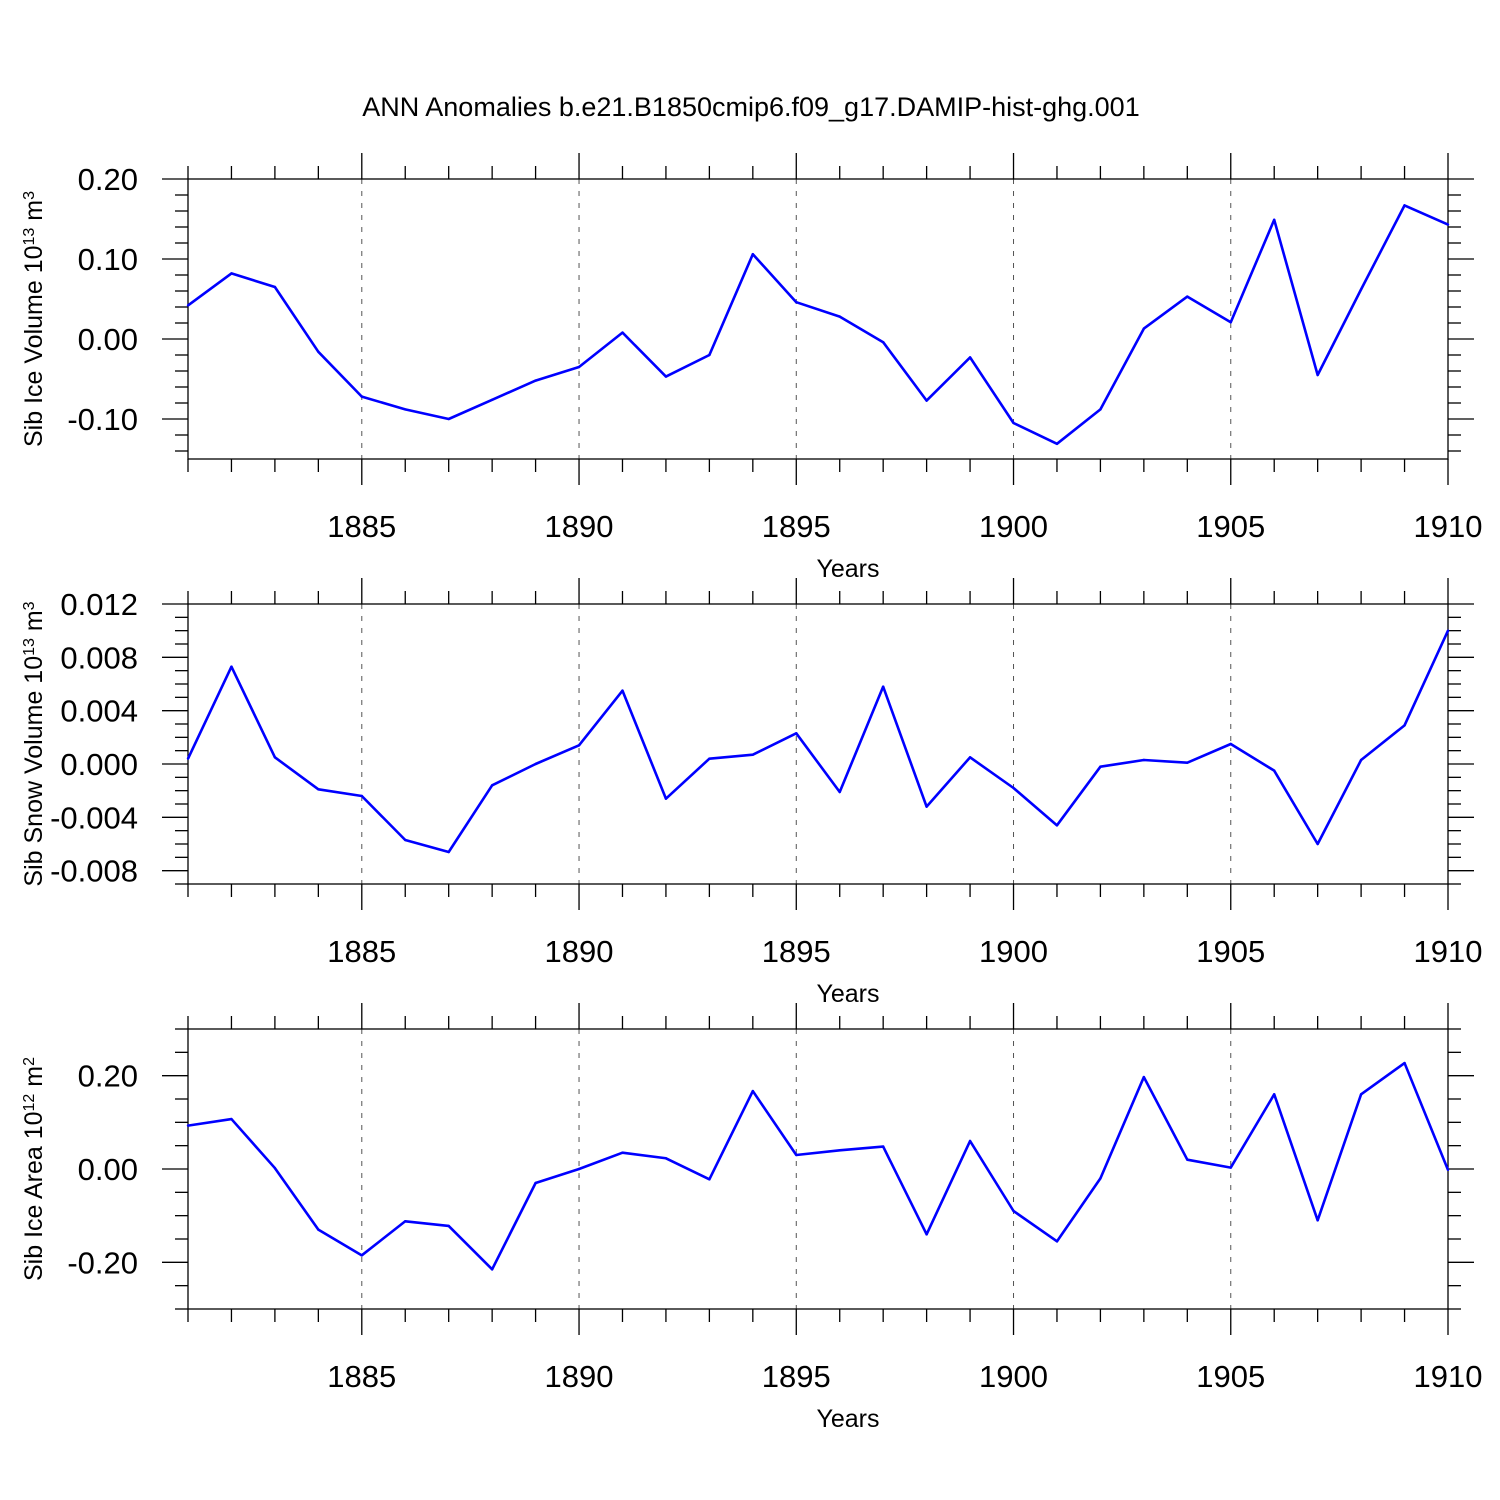 Image resolution: width=1500 pixels, height=1500 pixels. I want to click on ice-area-y-tick-label: -0.20, so click(102, 1262).